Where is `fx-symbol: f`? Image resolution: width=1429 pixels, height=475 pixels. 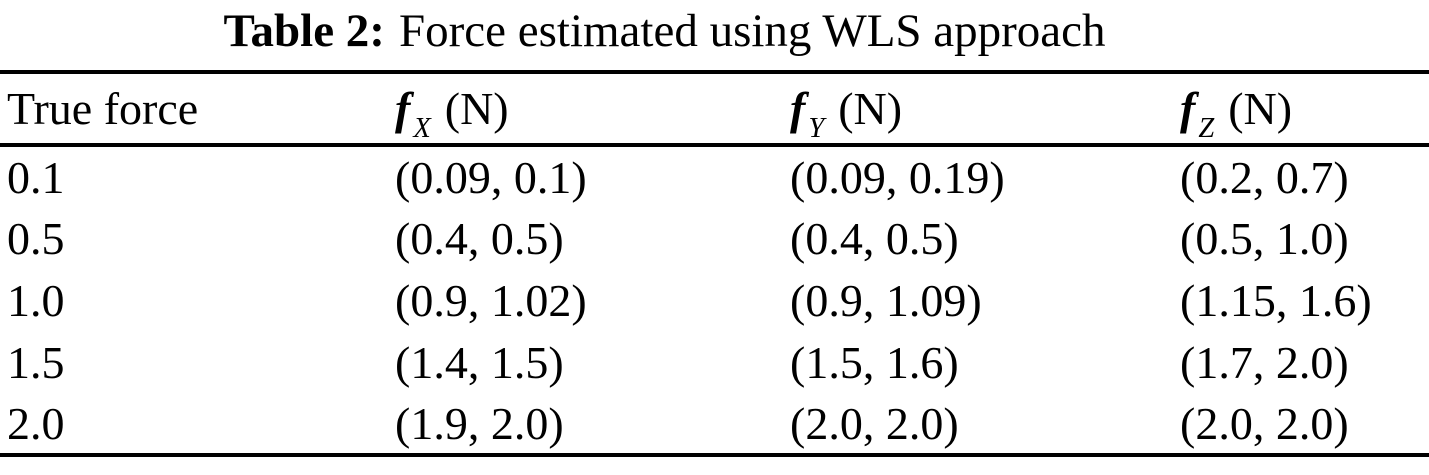
fx-symbol: f is located at coordinates (403, 108).